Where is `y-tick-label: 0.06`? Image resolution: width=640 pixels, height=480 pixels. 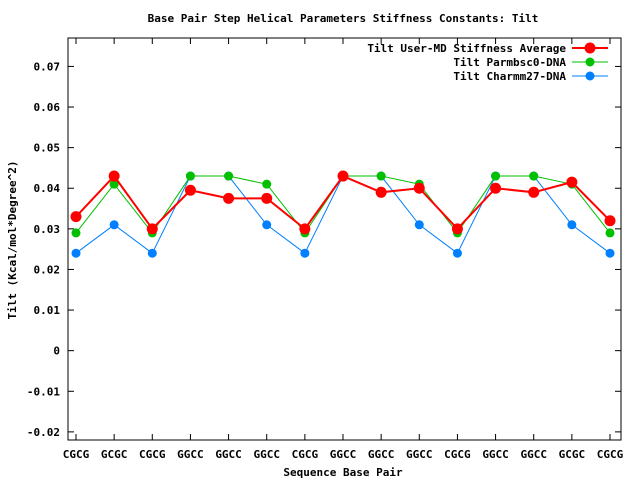
y-tick-label: 0.06 is located at coordinates (47, 107).